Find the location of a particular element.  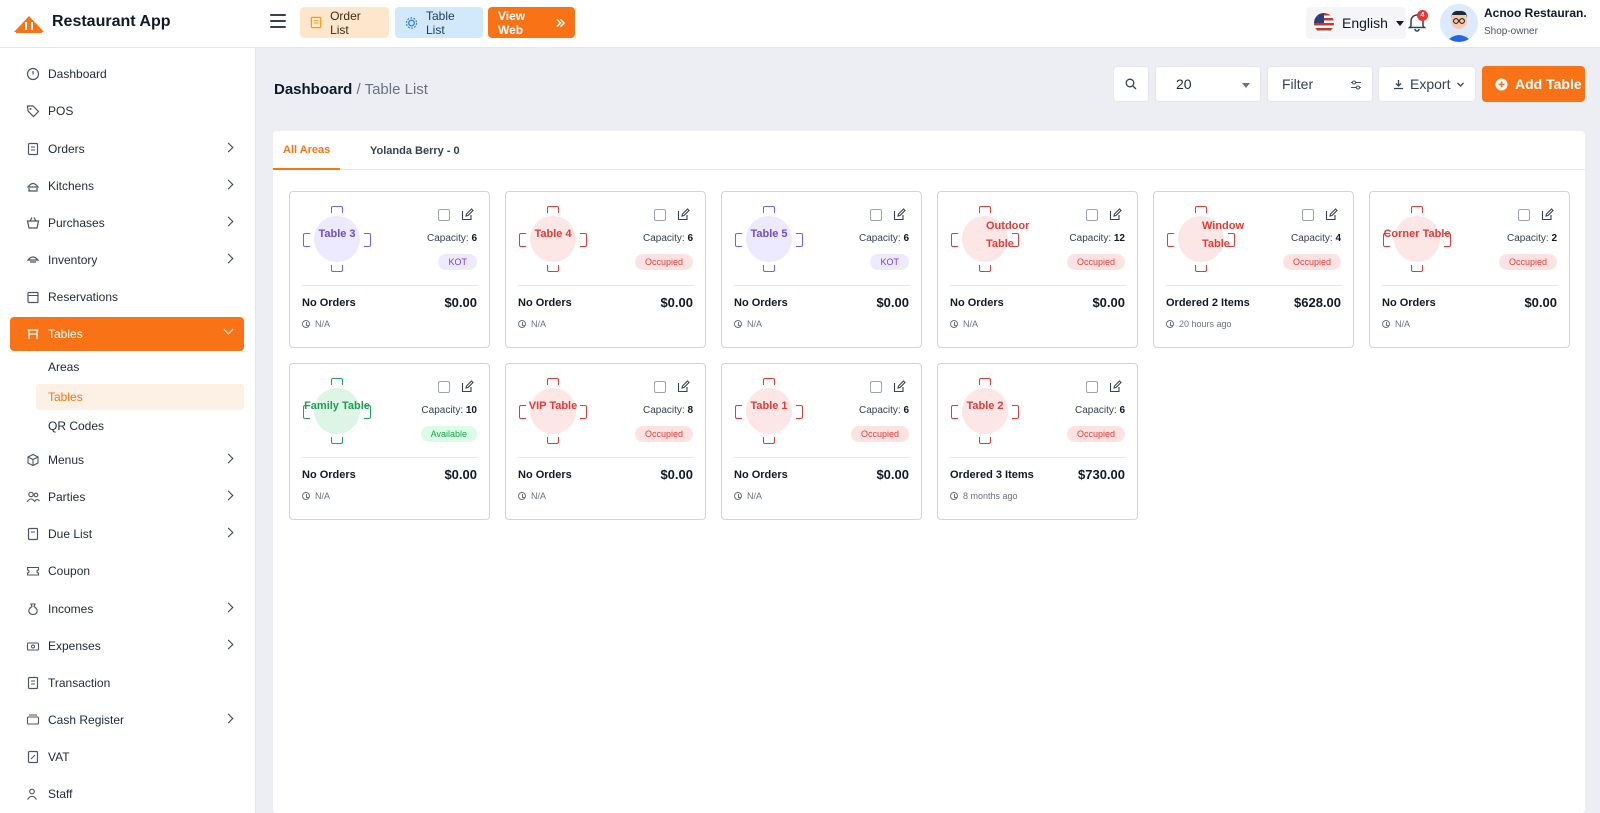

view-web-button: View Web is located at coordinates (531, 22).